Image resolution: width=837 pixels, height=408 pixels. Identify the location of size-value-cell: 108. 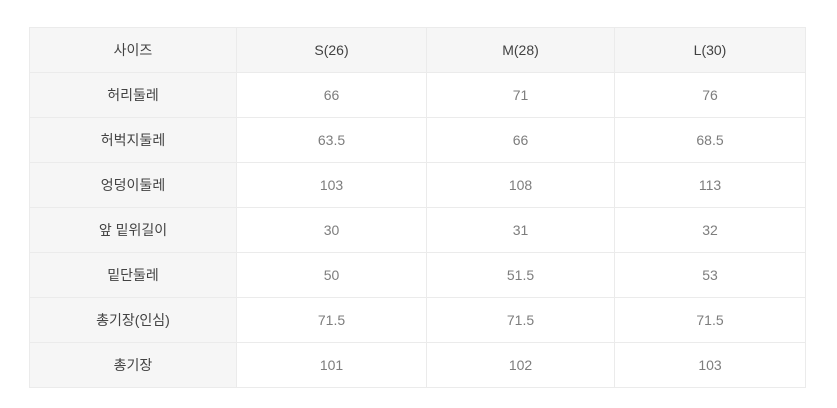
(520, 185).